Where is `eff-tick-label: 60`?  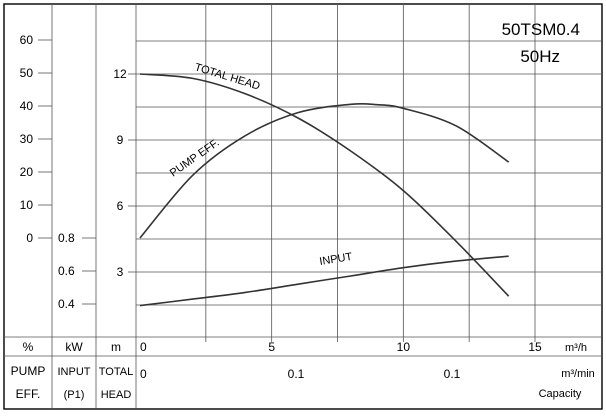
eff-tick-label: 60 is located at coordinates (27, 40).